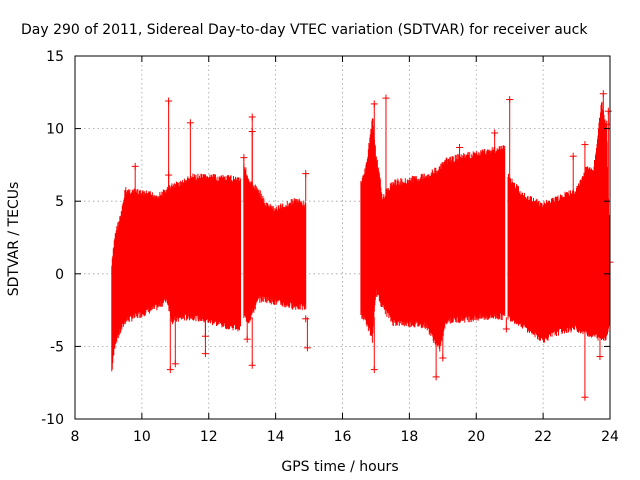 Image resolution: width=640 pixels, height=480 pixels. What do you see at coordinates (543, 437) in the screenshot?
I see `x-tick-label: 22` at bounding box center [543, 437].